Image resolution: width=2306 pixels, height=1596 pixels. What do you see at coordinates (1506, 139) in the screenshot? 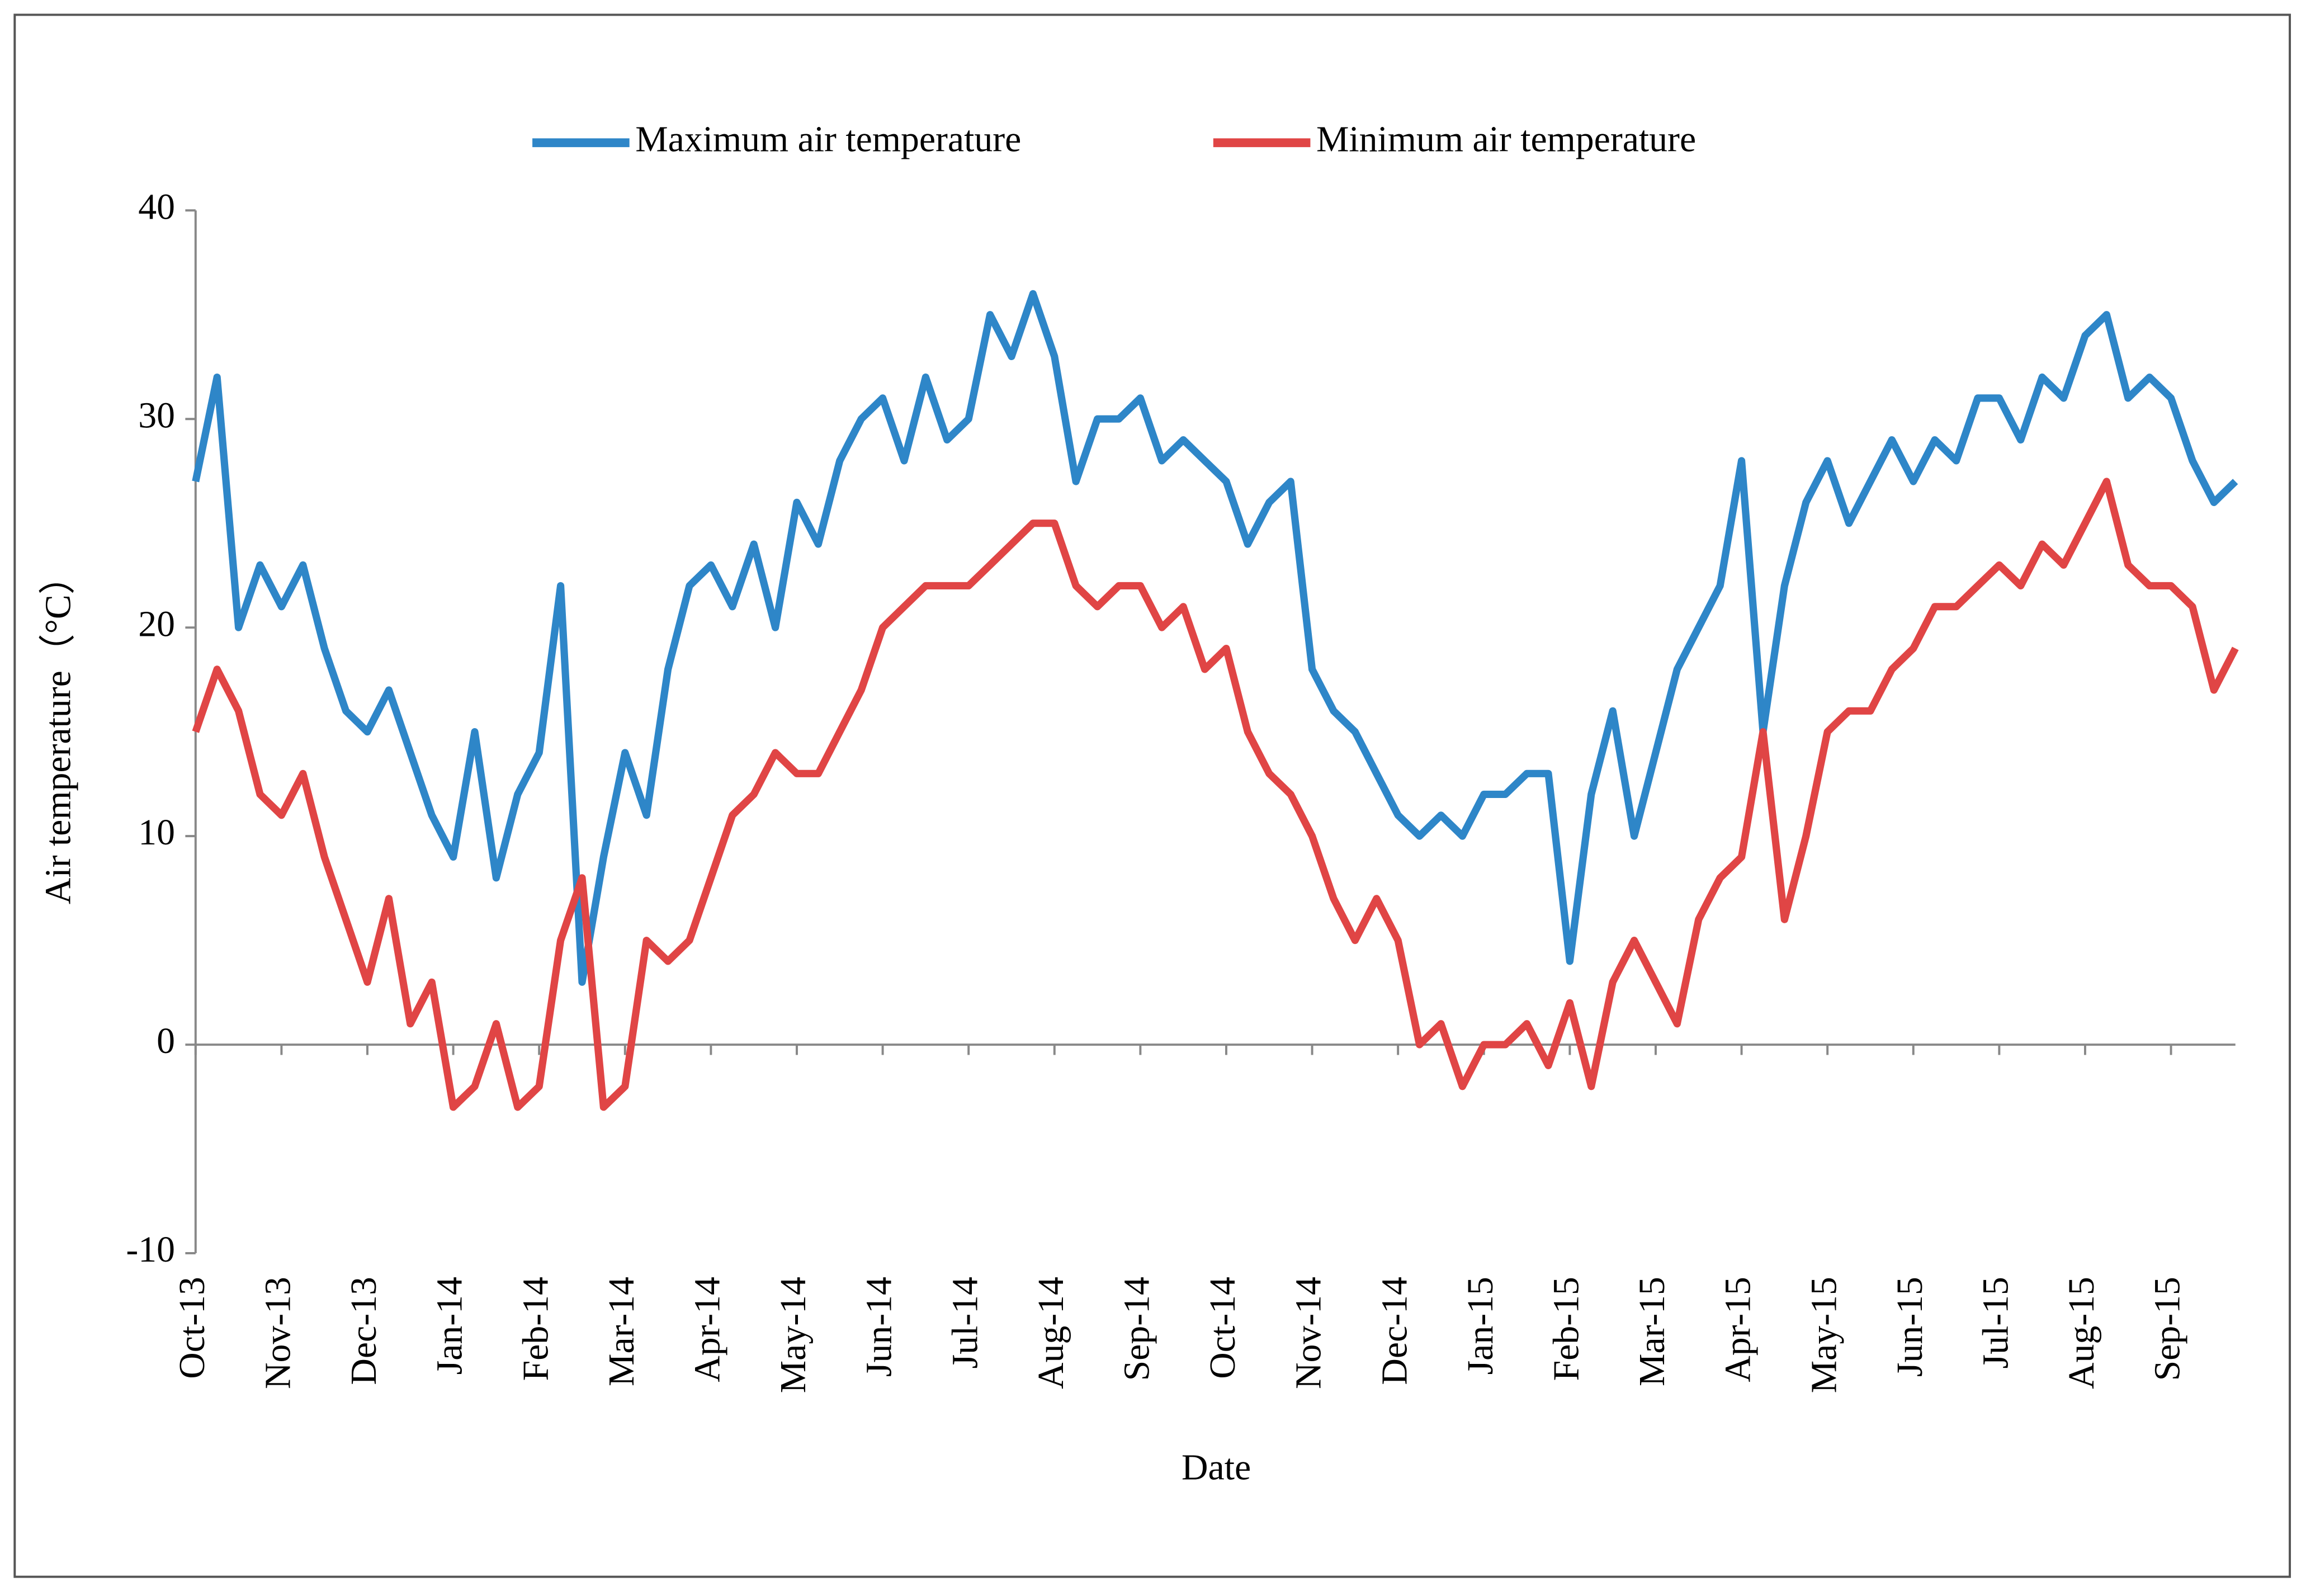
I see `legend-label: Minimum air temperature` at bounding box center [1506, 139].